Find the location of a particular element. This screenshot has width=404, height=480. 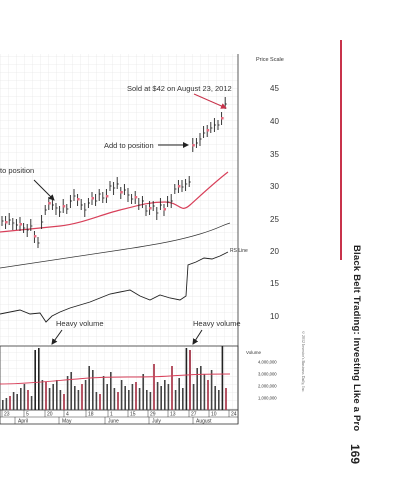

month-label: April is located at coordinates (23, 422).